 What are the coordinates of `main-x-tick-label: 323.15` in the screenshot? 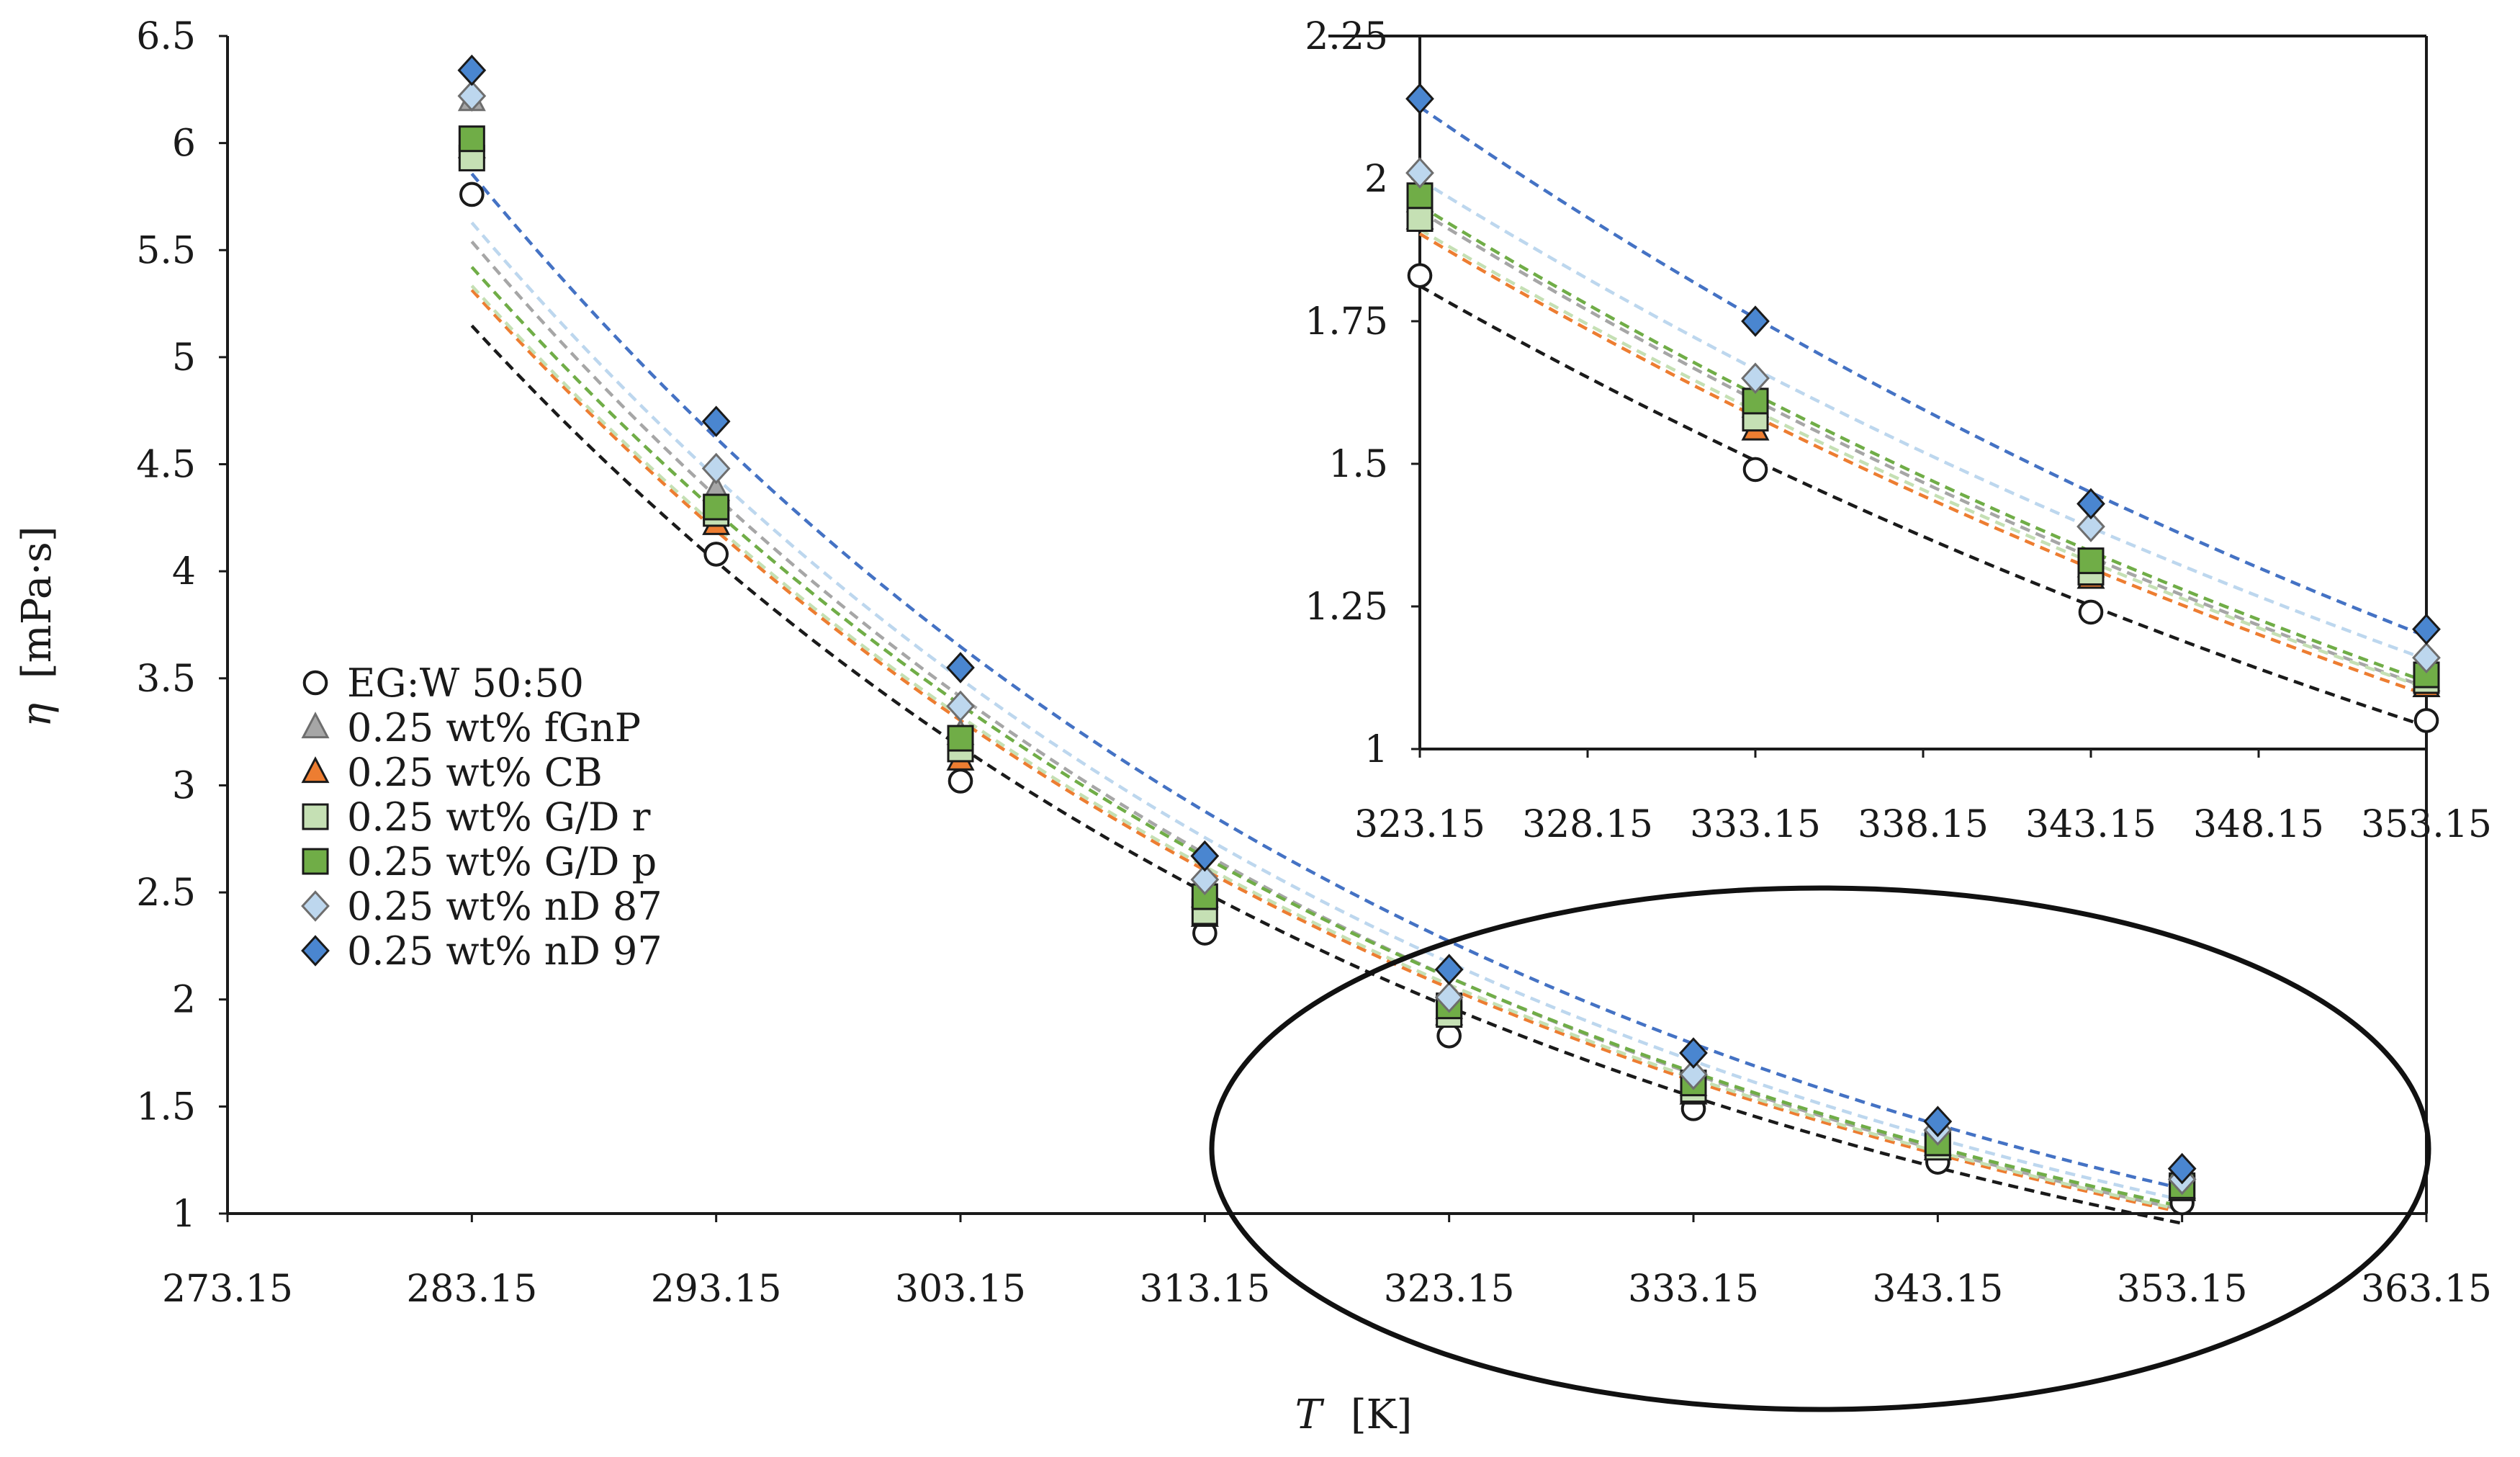 It's located at (1449, 1289).